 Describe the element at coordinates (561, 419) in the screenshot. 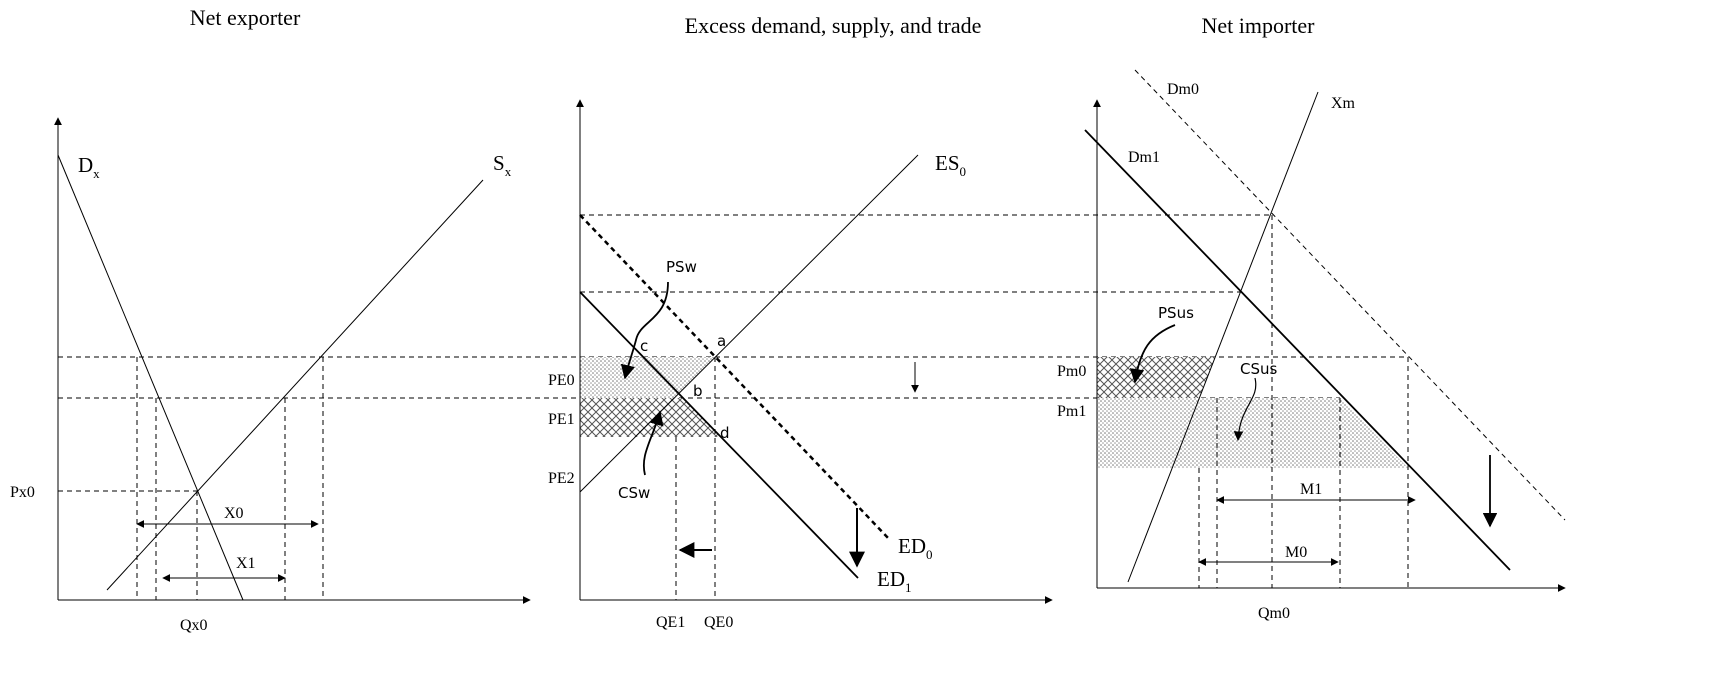

I see `axis-label: PE1` at that location.